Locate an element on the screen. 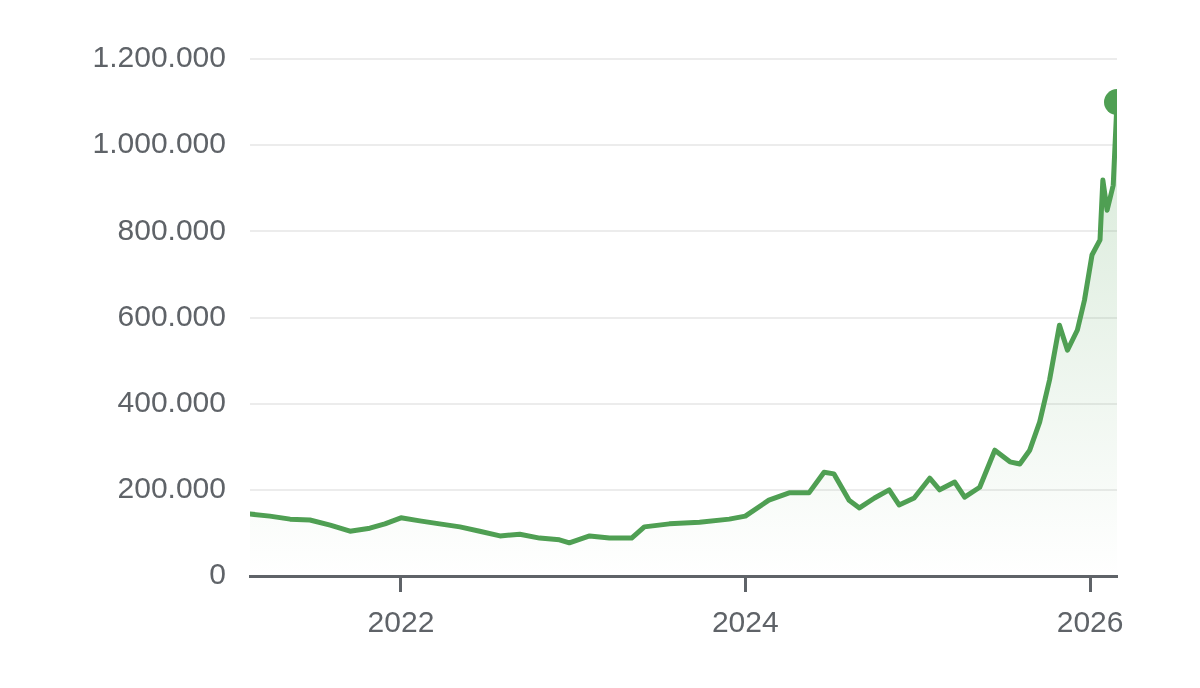 This screenshot has height=688, width=1200. y-tick-label: 200.000 is located at coordinates (171, 488).